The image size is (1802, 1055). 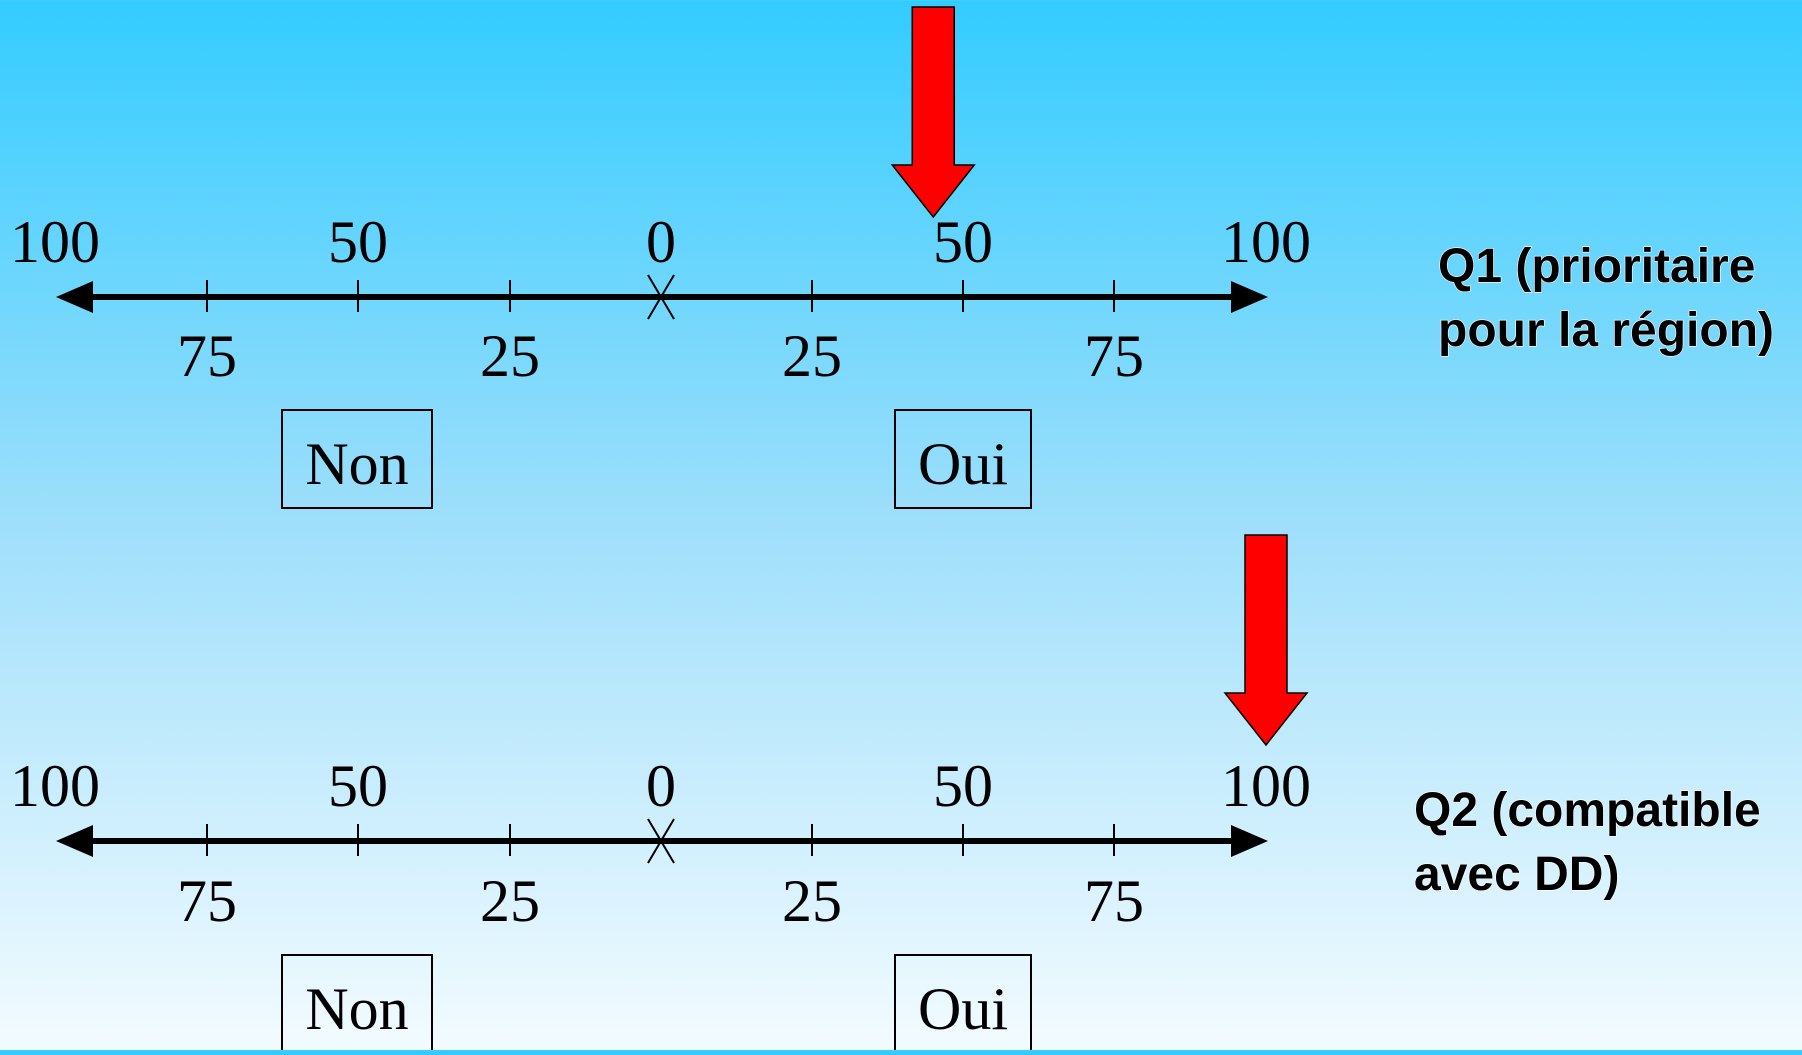 What do you see at coordinates (1596, 266) in the screenshot?
I see `question-label-q1-line1: Q1 (prioritaire` at bounding box center [1596, 266].